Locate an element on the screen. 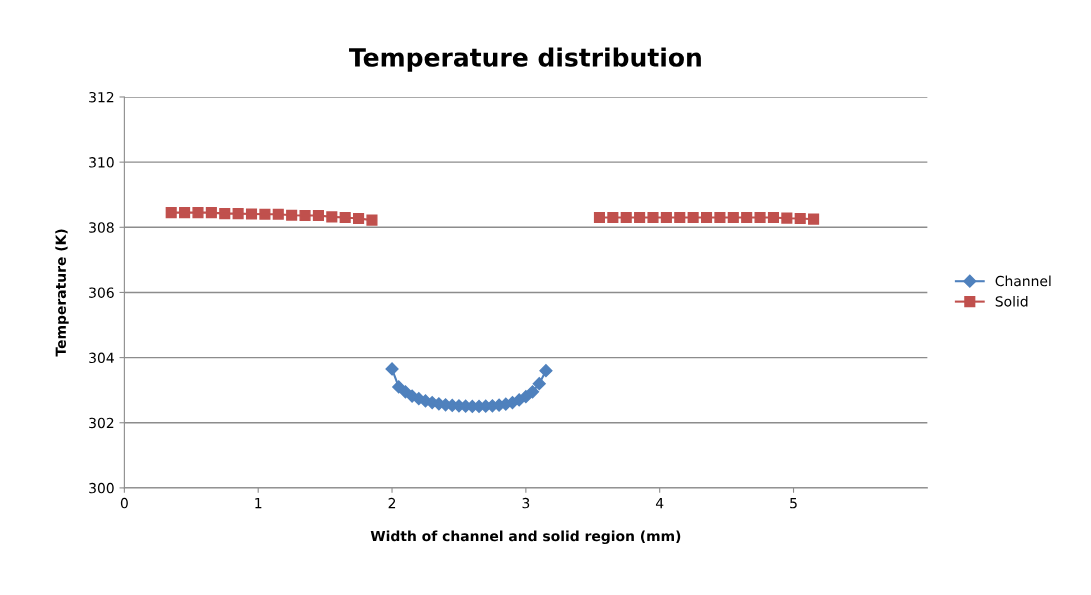  y-axis-title: Temperature (K) is located at coordinates (62, 293).